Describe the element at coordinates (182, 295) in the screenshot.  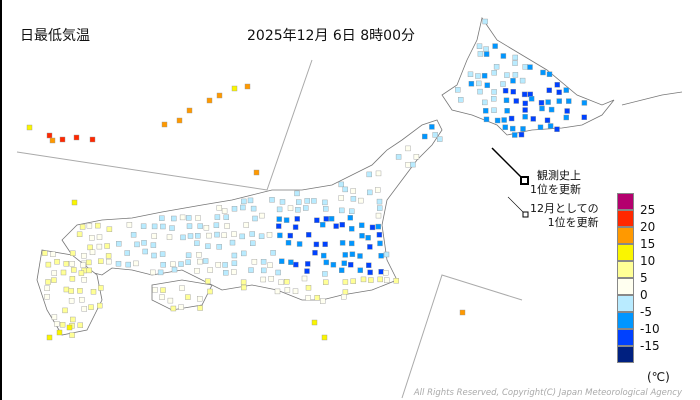
I see `shikoku-outline` at that location.